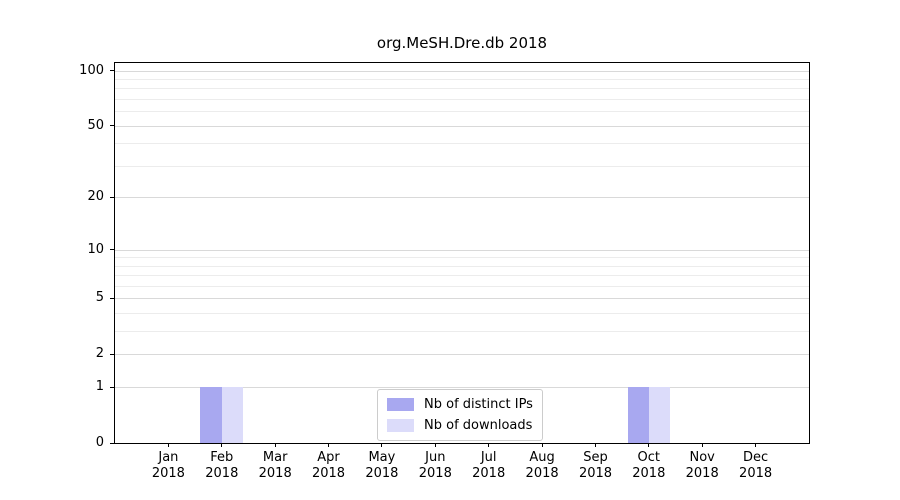 The image size is (900, 500). What do you see at coordinates (542, 457) in the screenshot?
I see `x-tick-label-month: Aug` at bounding box center [542, 457].